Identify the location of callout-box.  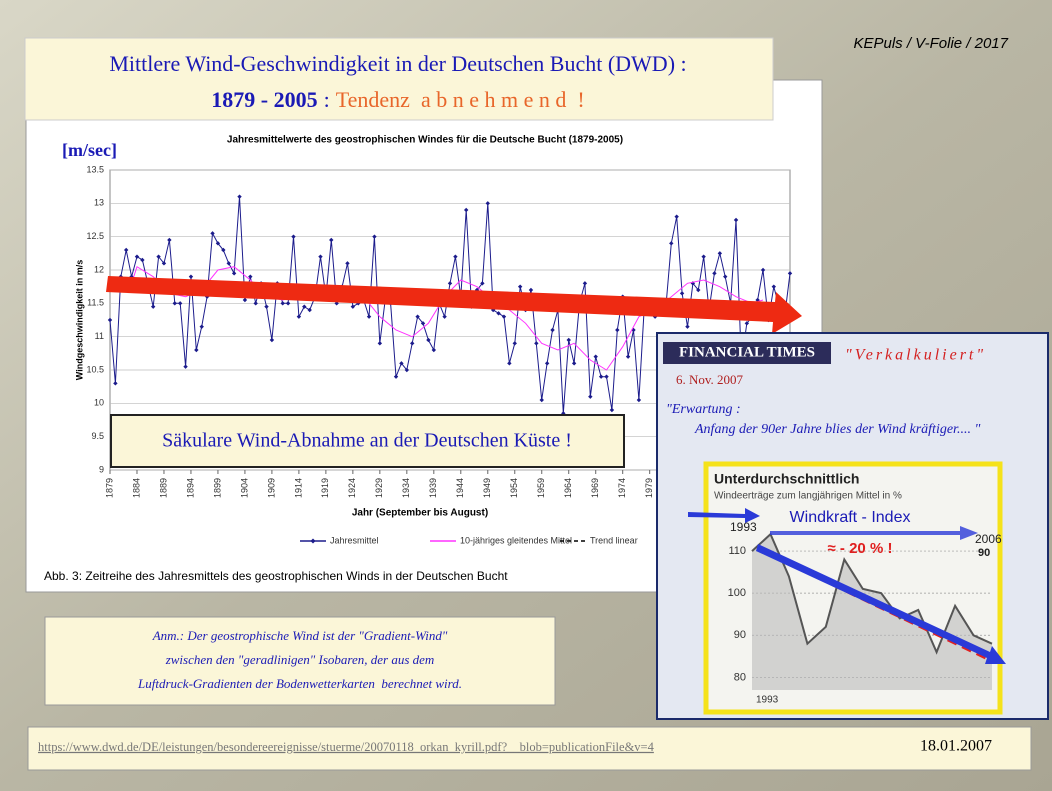
(367, 441).